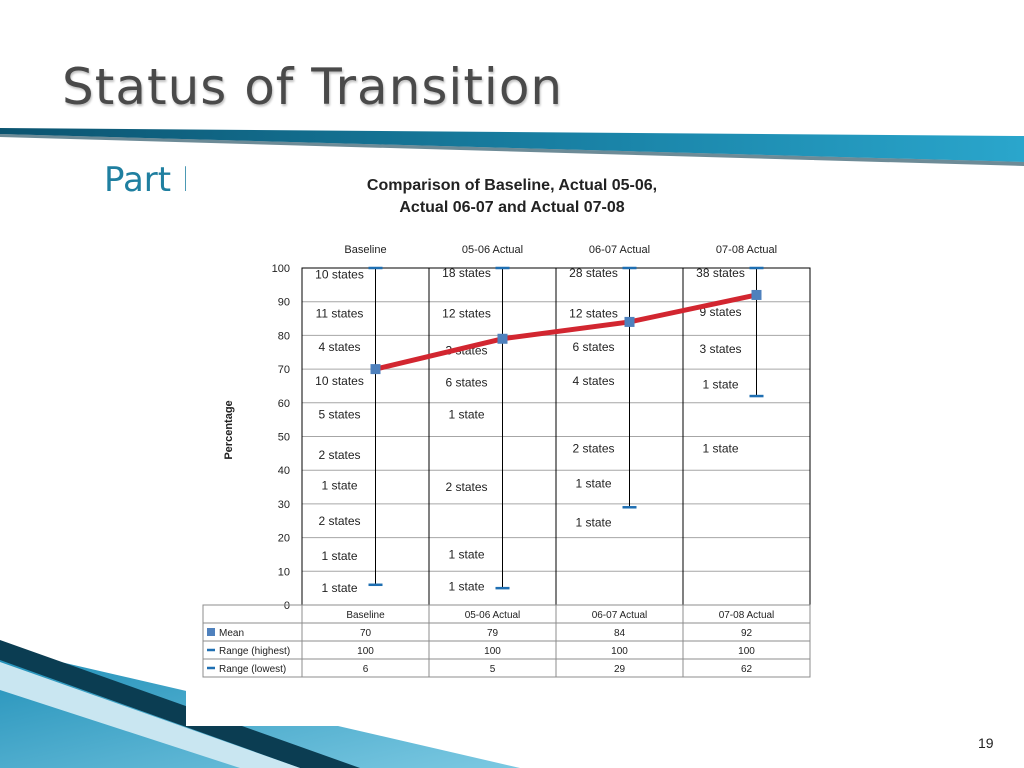  Describe the element at coordinates (284, 572) in the screenshot. I see `y-tick-label: 10` at that location.